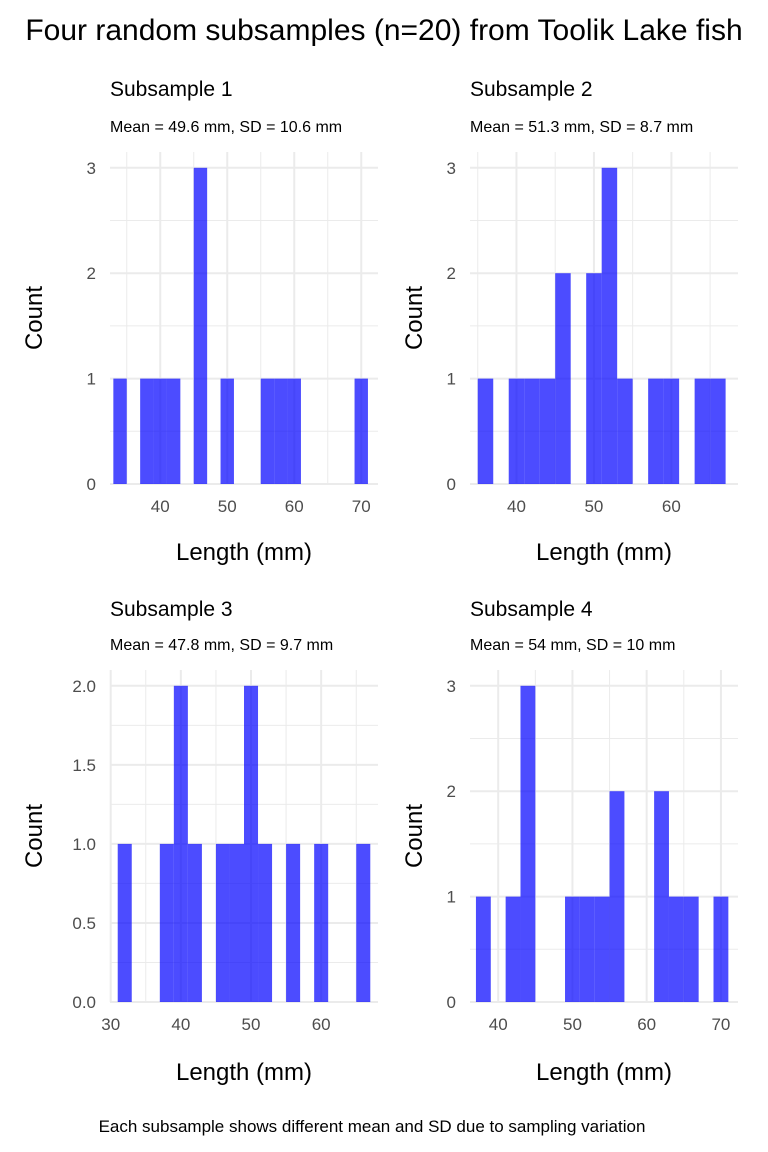  I want to click on y-tick-label: 0.0, so click(84, 1002).